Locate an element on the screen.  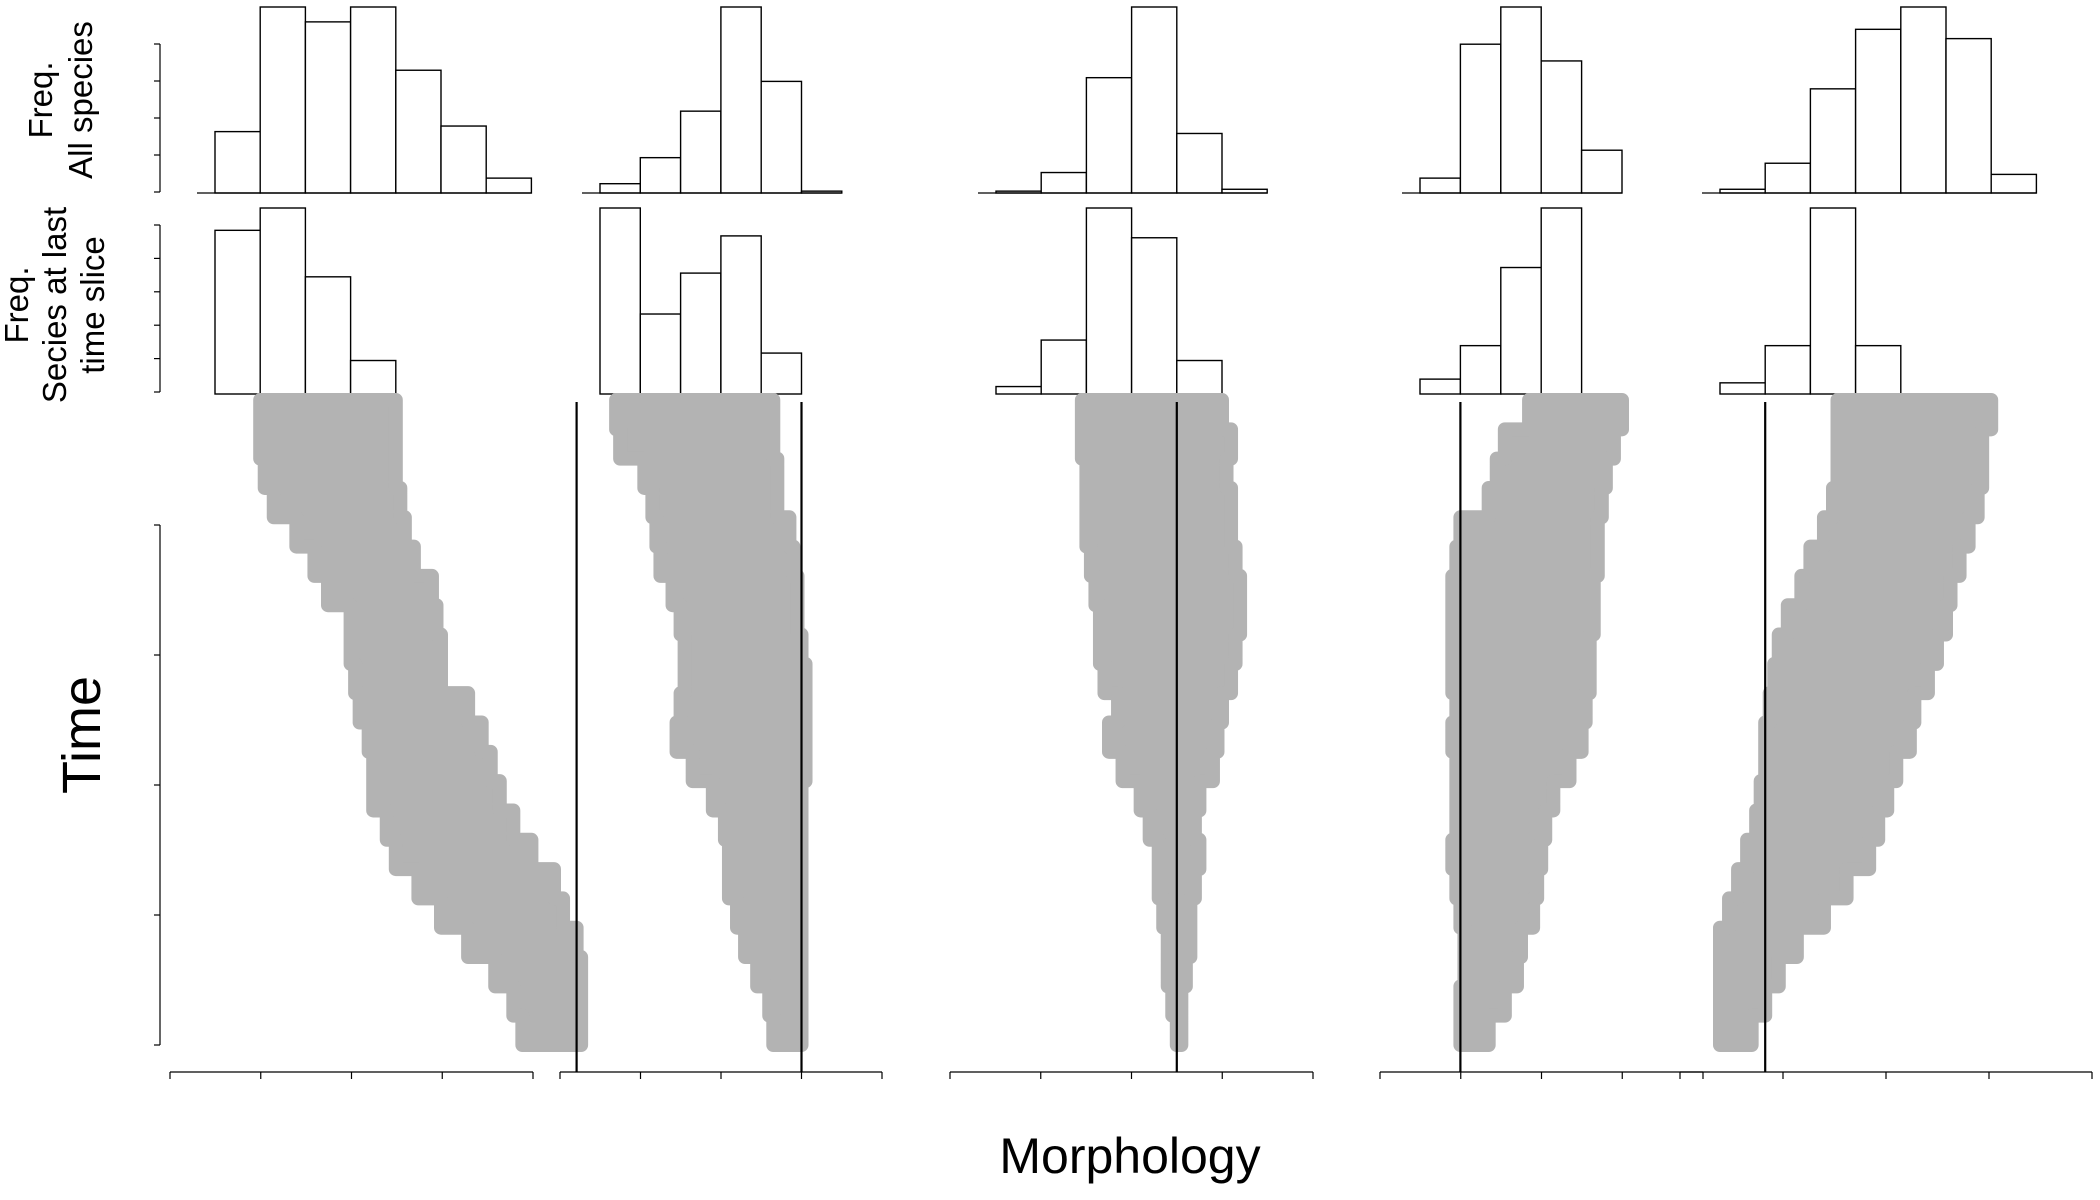
row1-y-axis is located at coordinates (157, 118).